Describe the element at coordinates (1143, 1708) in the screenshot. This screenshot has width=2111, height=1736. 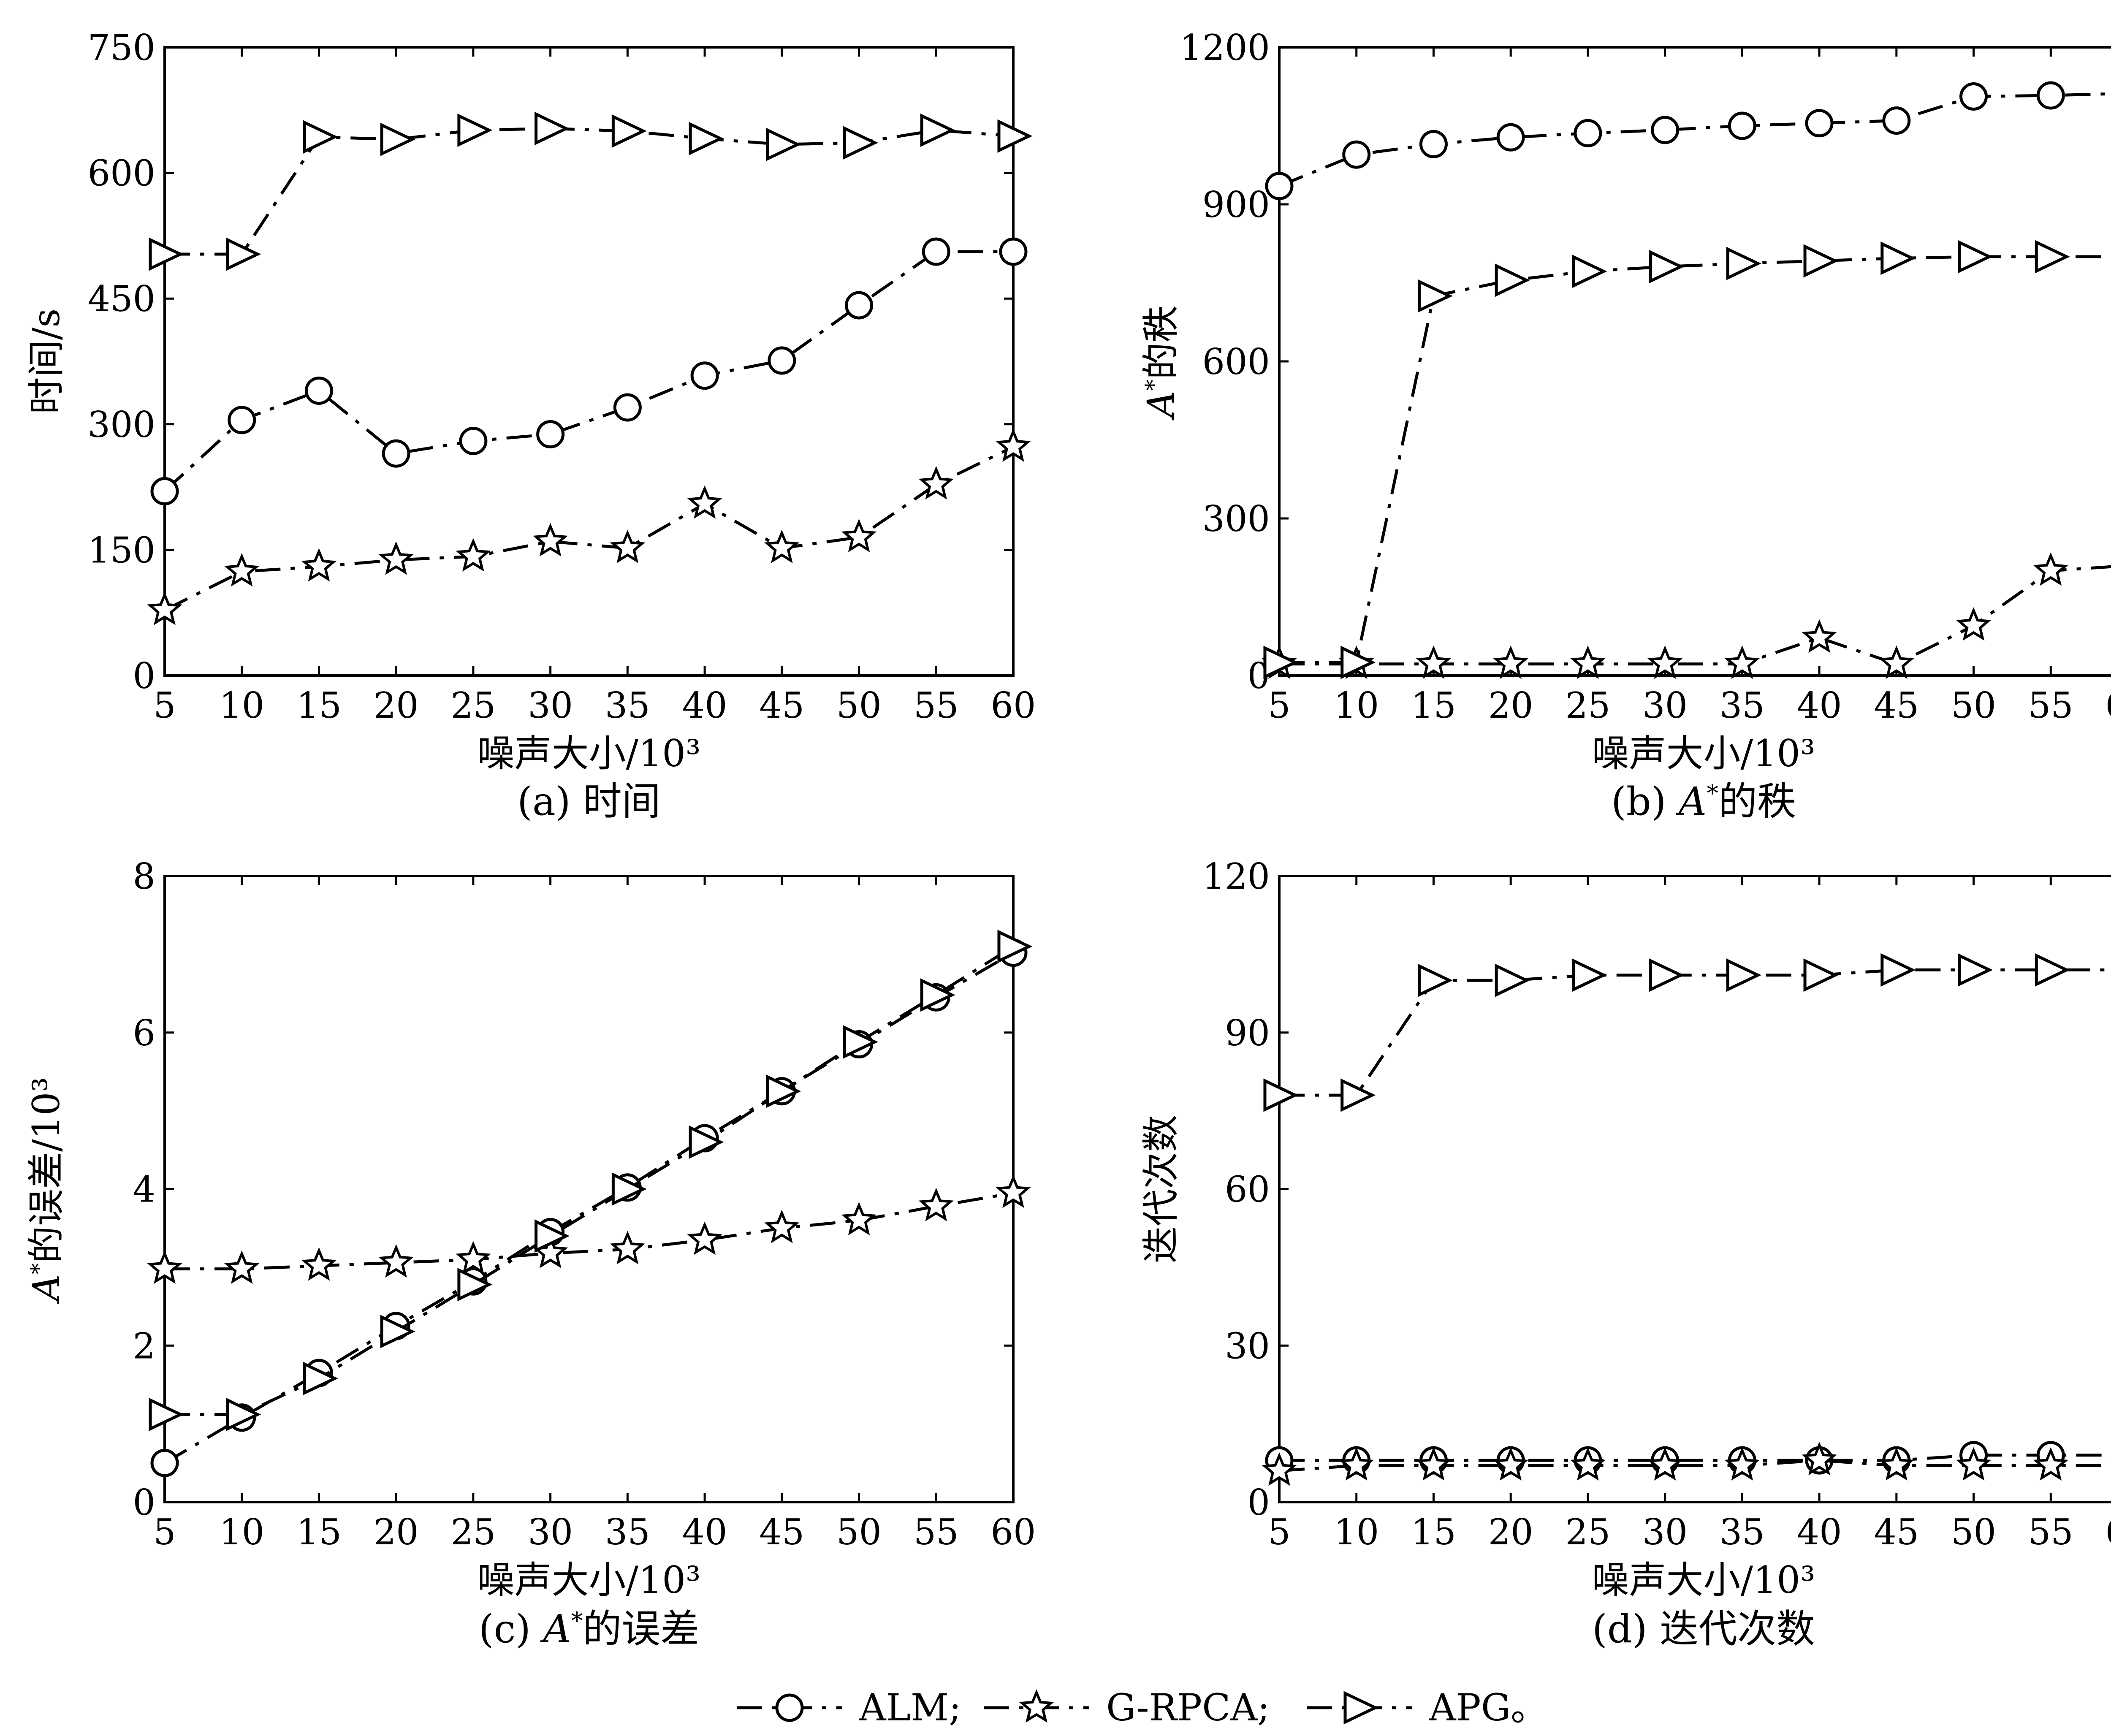
I see `legend: ALM; G-RPCA; APG。` at that location.